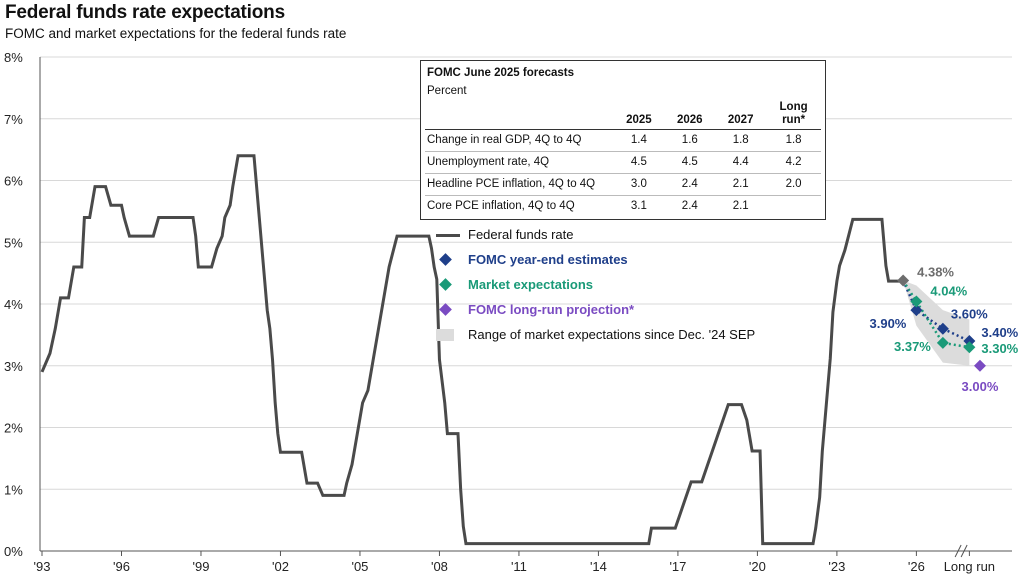  What do you see at coordinates (13, 304) in the screenshot?
I see `y-tick-label: 4%` at bounding box center [13, 304].